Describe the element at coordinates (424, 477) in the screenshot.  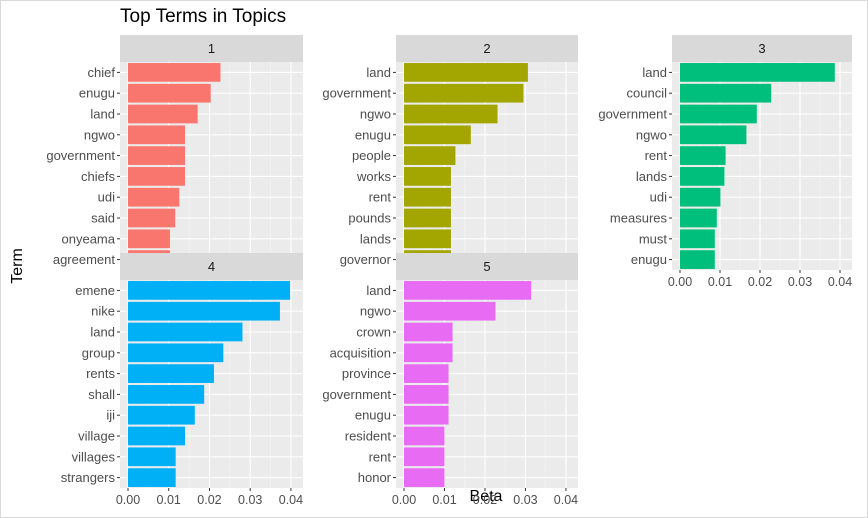
I see `bar-honor` at that location.